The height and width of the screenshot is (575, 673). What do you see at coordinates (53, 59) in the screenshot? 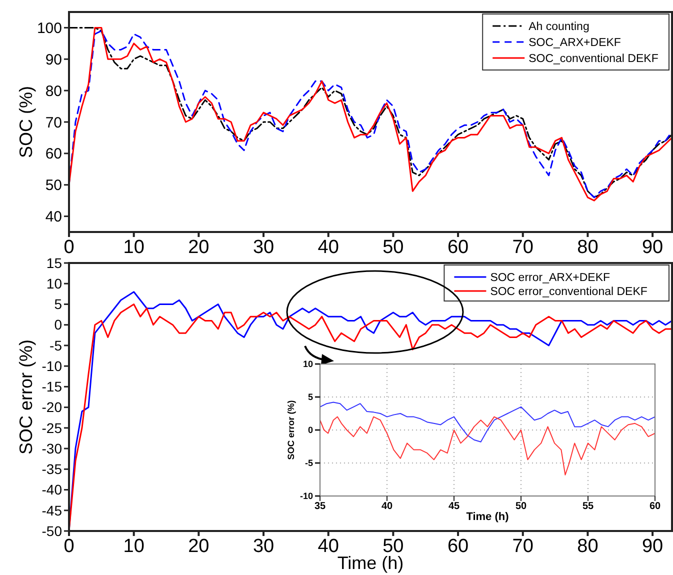
I see `y-tick-label: 90` at bounding box center [53, 59].